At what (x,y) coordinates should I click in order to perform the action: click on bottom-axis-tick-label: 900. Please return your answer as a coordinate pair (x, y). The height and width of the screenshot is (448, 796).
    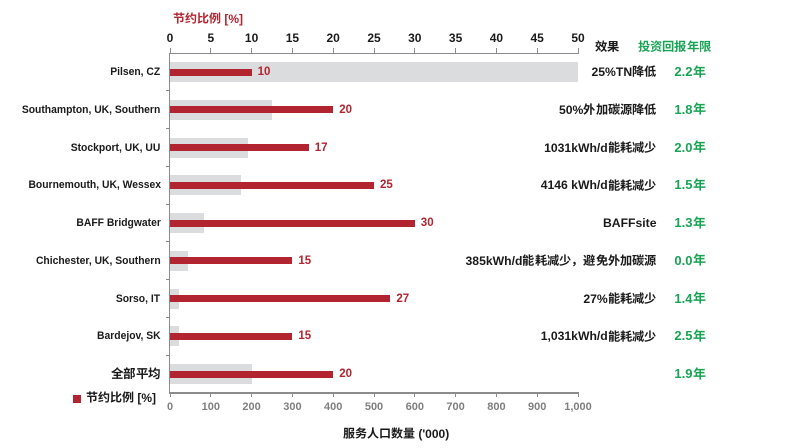
    Looking at the image, I should click on (537, 407).